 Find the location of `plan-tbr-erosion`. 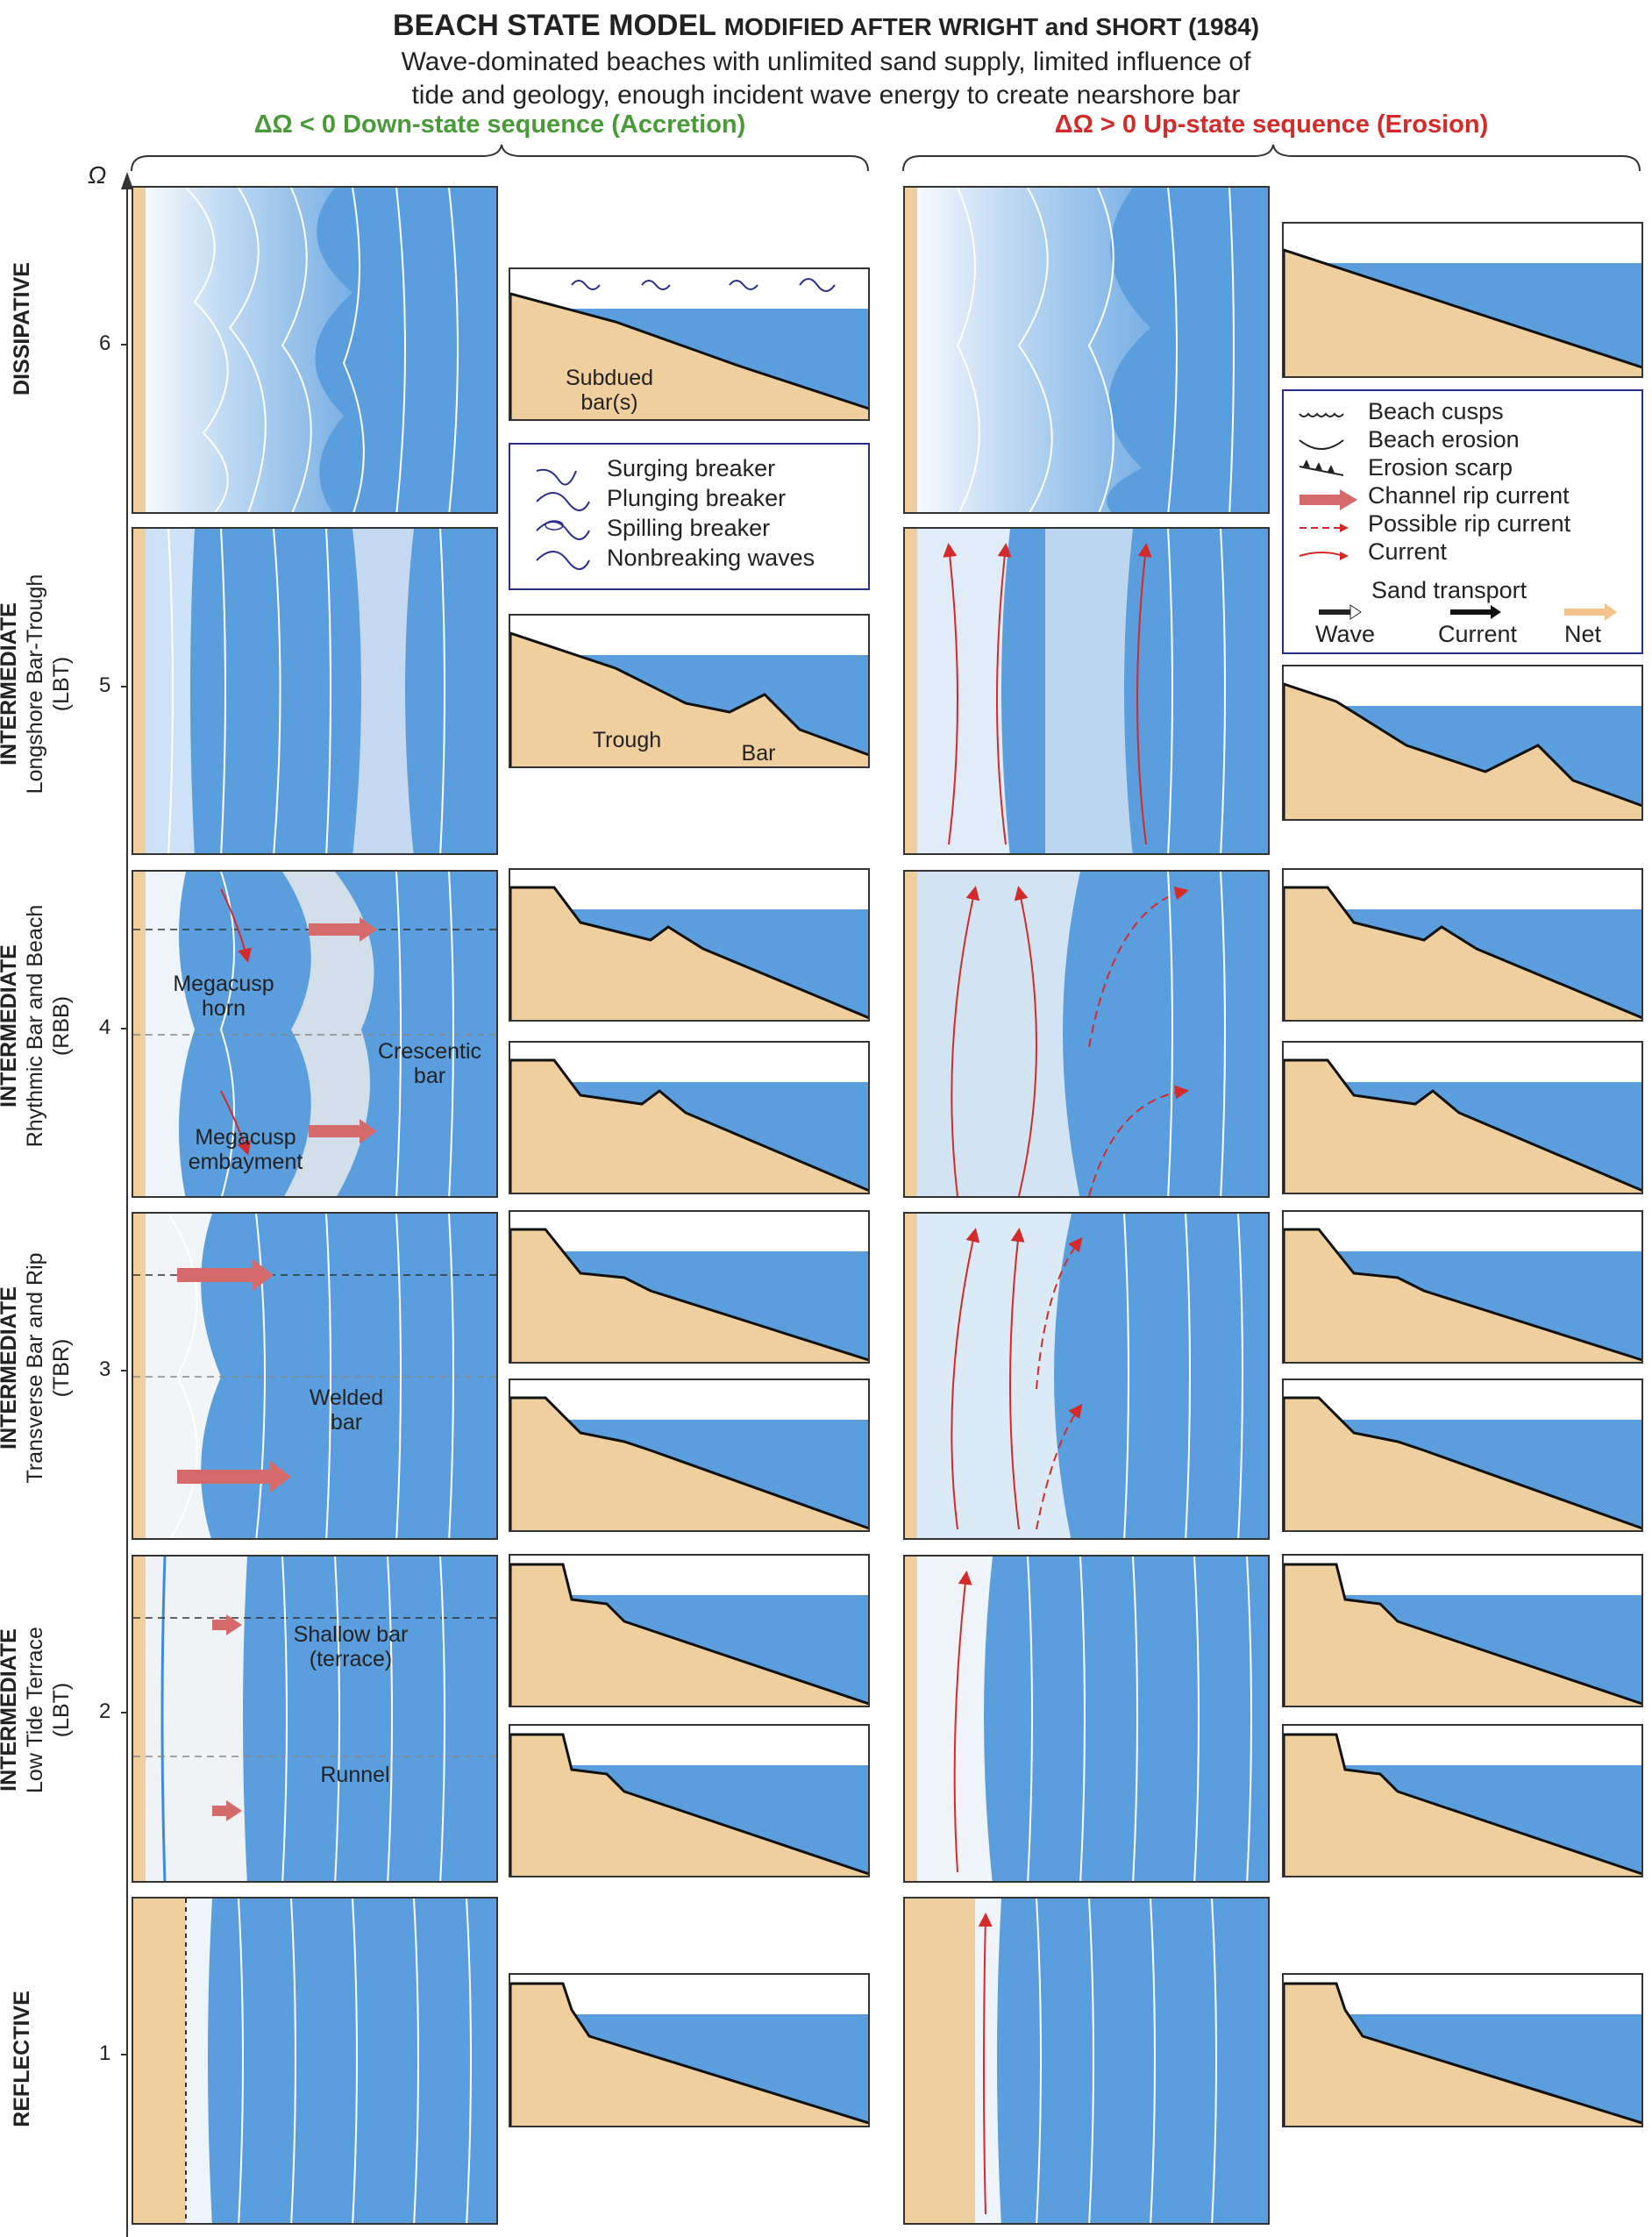

plan-tbr-erosion is located at coordinates (1086, 1376).